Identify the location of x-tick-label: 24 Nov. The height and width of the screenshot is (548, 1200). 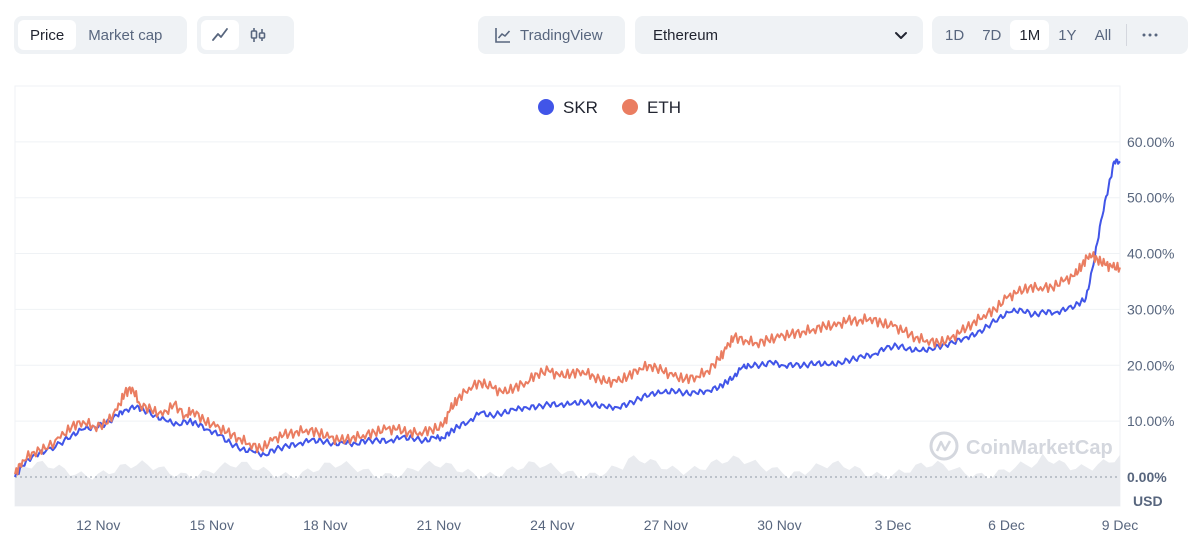
(552, 525).